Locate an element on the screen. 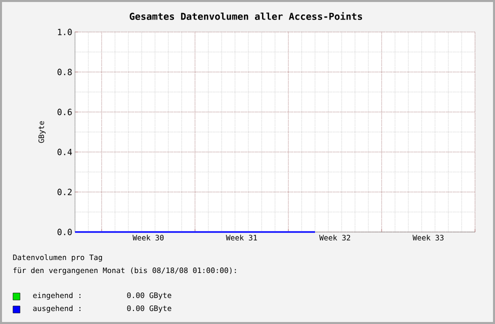 The width and height of the screenshot is (495, 324). y-tick-label: 0.6 is located at coordinates (65, 112).